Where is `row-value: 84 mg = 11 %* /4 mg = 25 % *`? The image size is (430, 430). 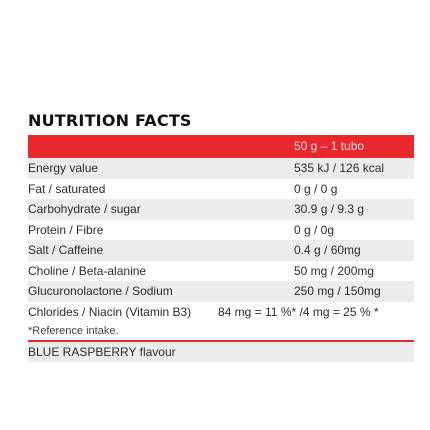 row-value: 84 mg = 11 %* /4 mg = 25 % * is located at coordinates (298, 311).